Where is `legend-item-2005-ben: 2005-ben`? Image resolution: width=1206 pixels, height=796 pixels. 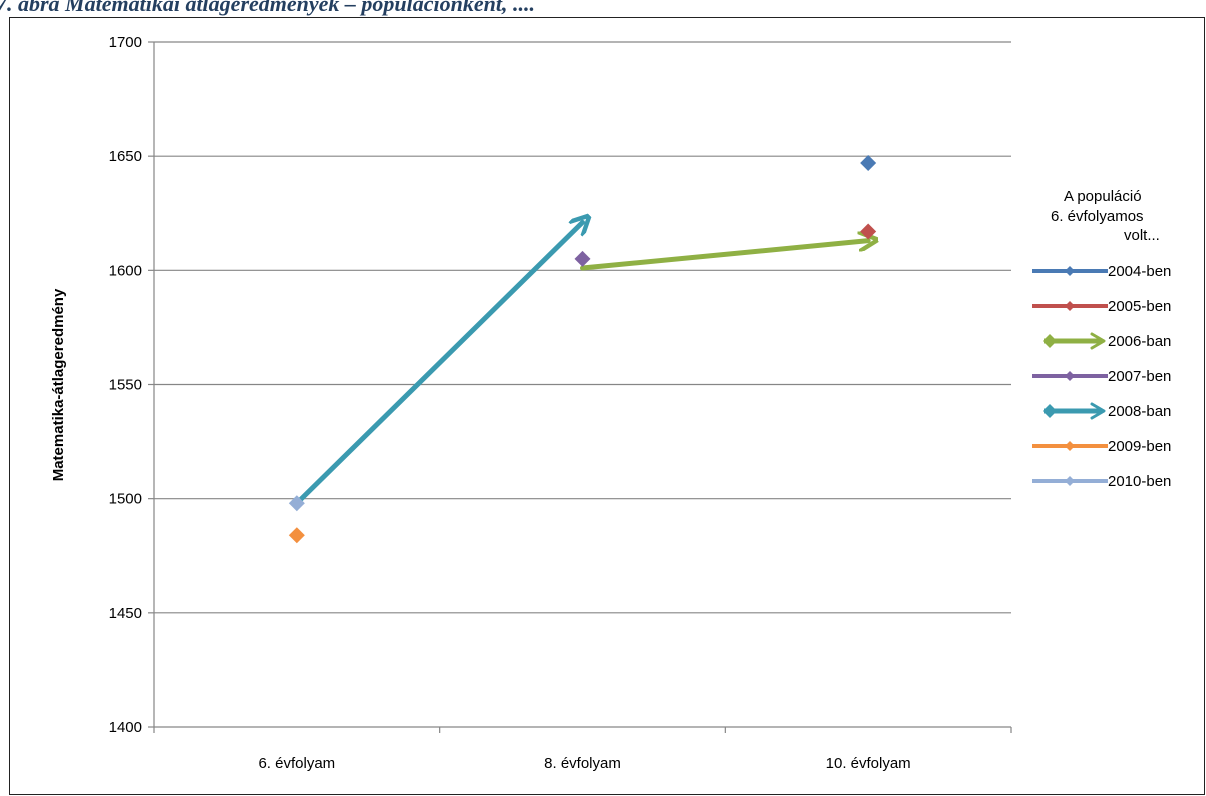 legend-item-2005-ben: 2005-ben is located at coordinates (1100, 306).